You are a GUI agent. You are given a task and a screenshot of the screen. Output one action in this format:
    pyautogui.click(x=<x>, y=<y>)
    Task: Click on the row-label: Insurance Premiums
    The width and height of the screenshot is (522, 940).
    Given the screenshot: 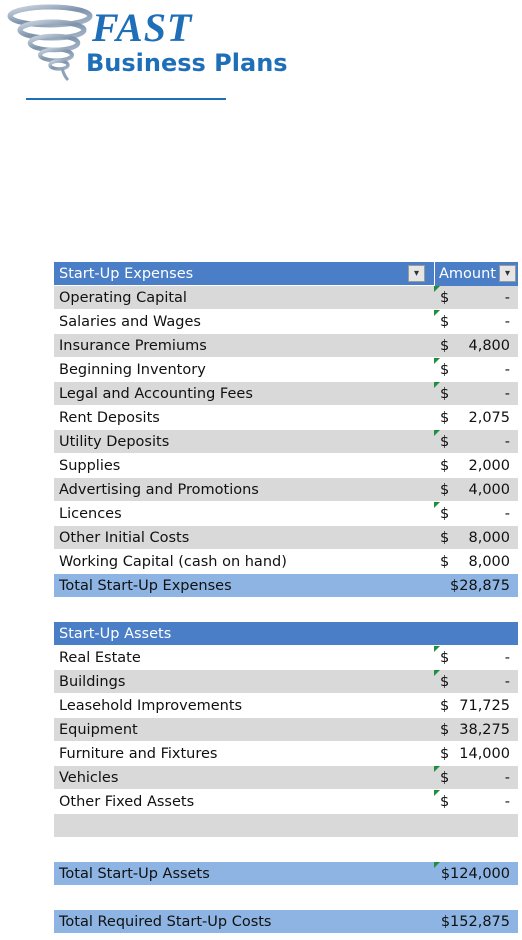 What is the action you would take?
    pyautogui.click(x=133, y=346)
    